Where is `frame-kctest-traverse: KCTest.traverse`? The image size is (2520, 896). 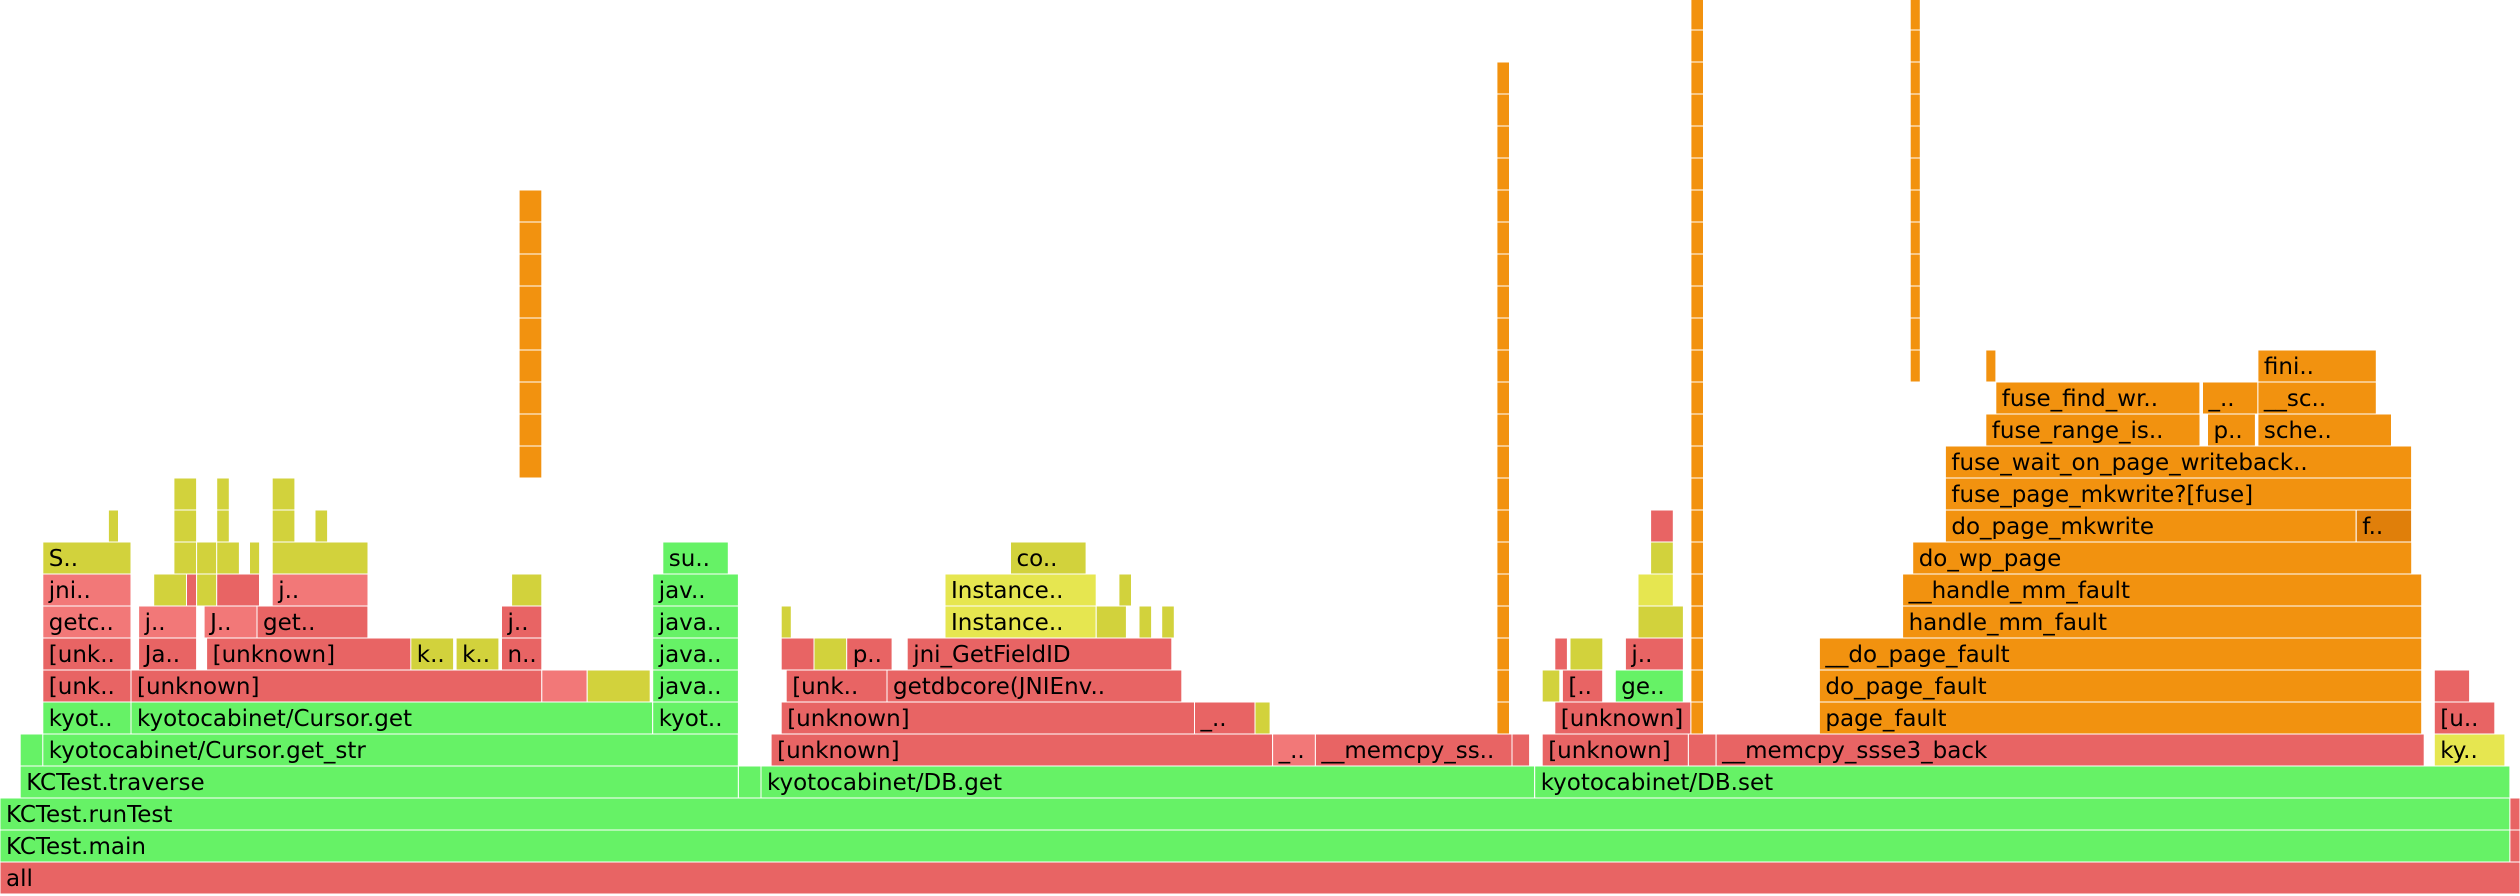 frame-kctest-traverse: KCTest.traverse is located at coordinates (379, 782).